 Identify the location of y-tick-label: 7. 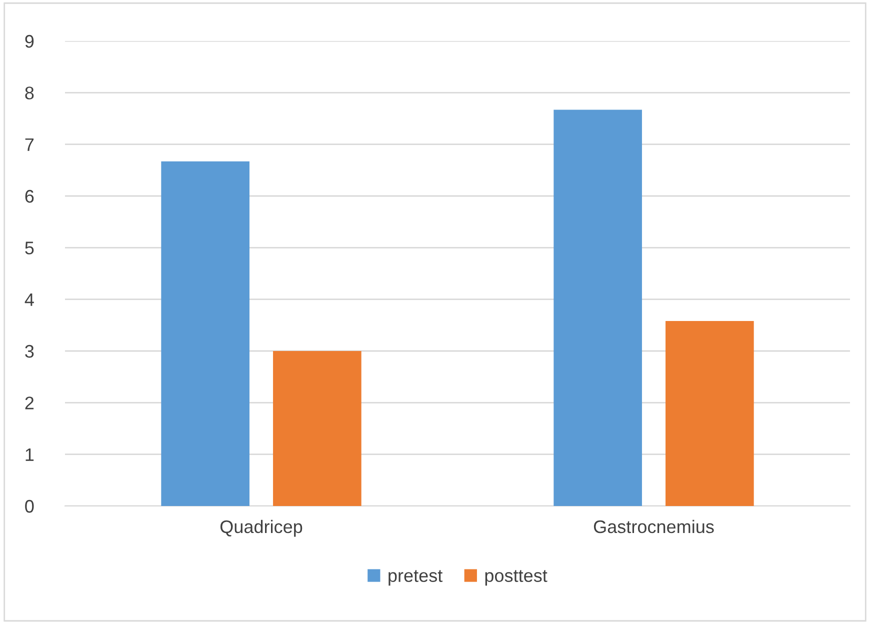
(29, 144).